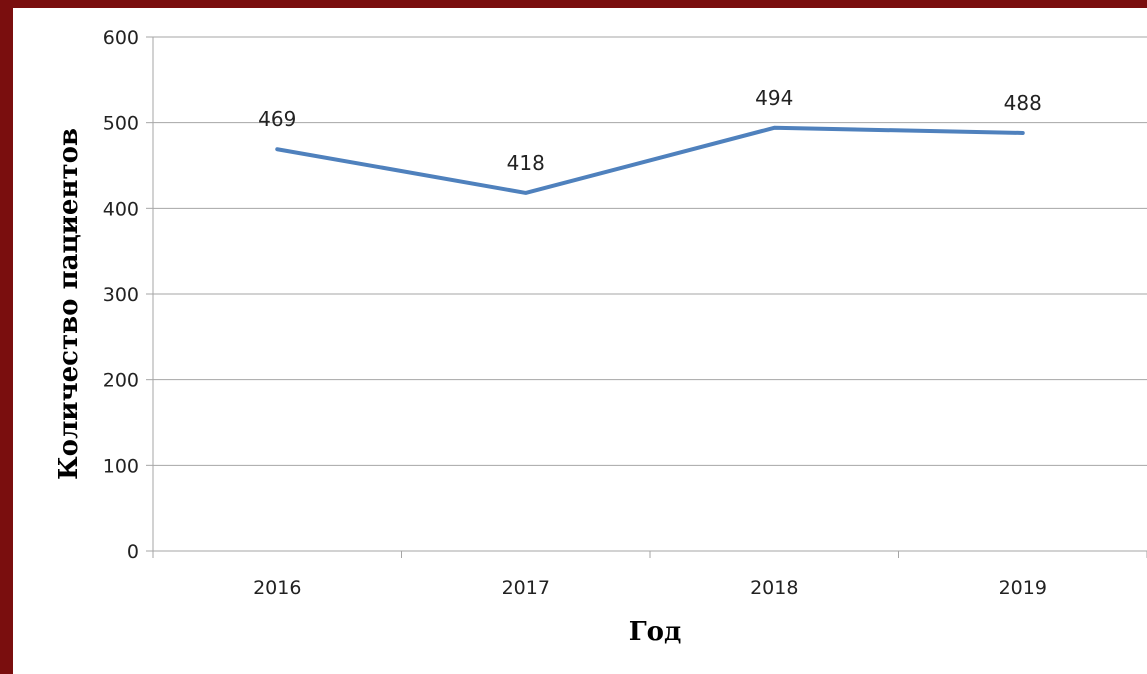 This screenshot has width=1147, height=674. I want to click on series-line, so click(650, 160).